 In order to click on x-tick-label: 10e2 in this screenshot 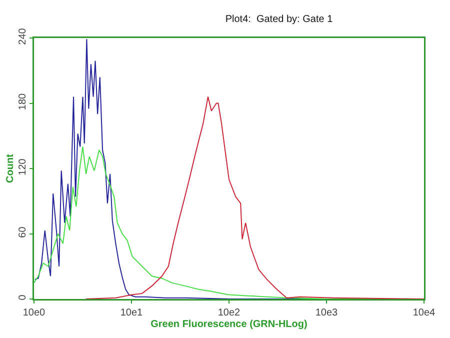, I will do `click(229, 313)`.